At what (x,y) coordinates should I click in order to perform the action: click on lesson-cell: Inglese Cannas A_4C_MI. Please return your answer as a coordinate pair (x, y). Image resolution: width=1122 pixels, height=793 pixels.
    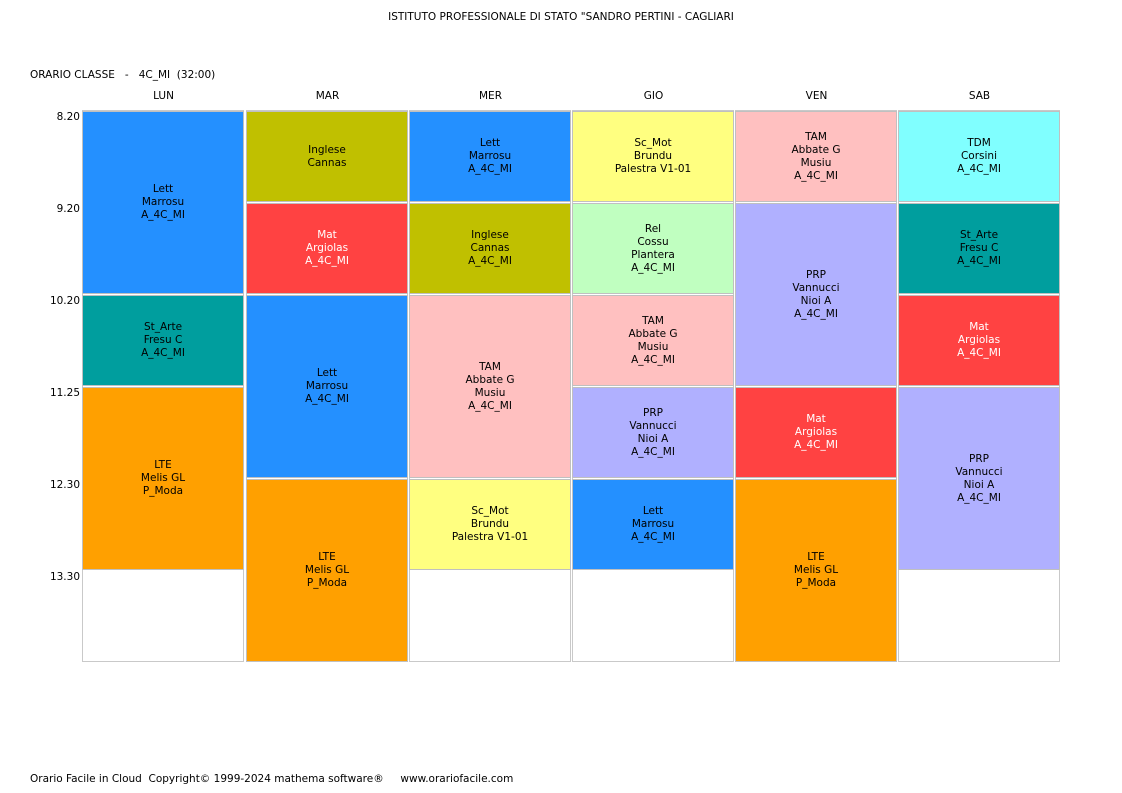
    Looking at the image, I should click on (490, 248).